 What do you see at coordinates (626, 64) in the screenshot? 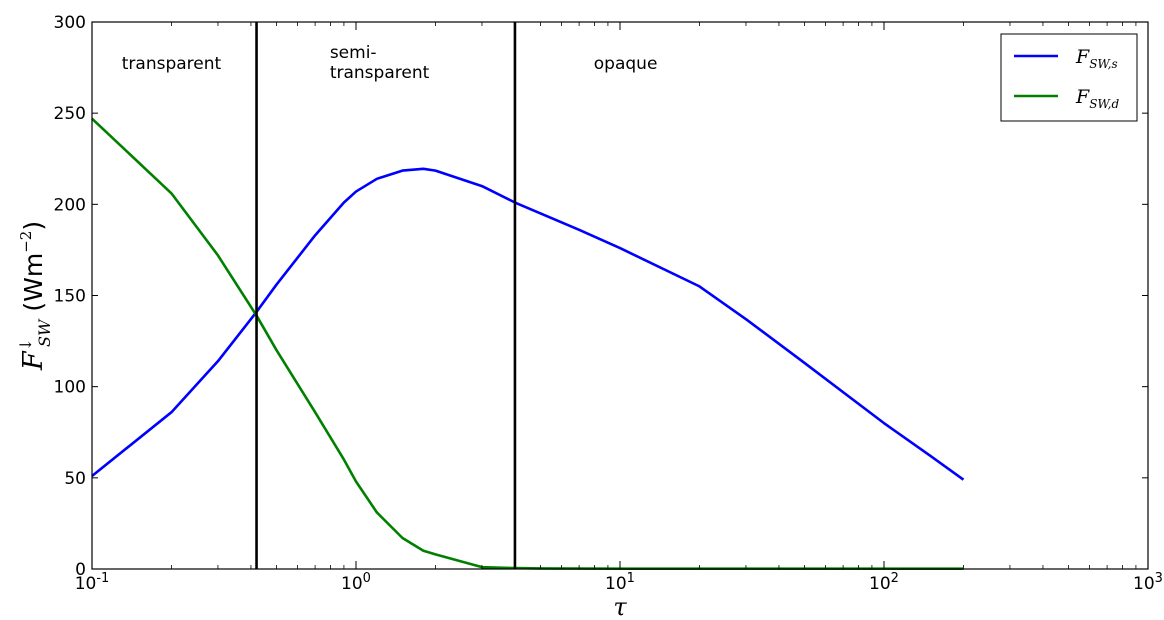
I see `region-label-3: opaque` at bounding box center [626, 64].